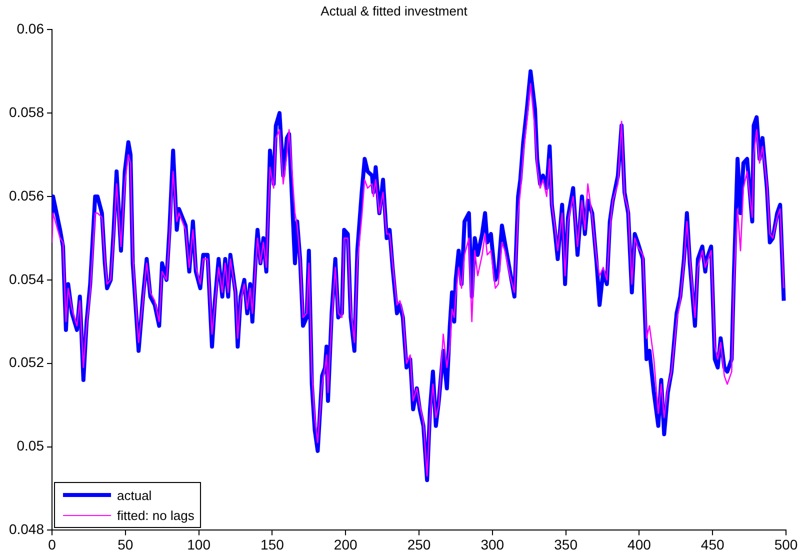 The width and height of the screenshot is (801, 556). I want to click on y-tick-label: 0.05, so click(30, 446).